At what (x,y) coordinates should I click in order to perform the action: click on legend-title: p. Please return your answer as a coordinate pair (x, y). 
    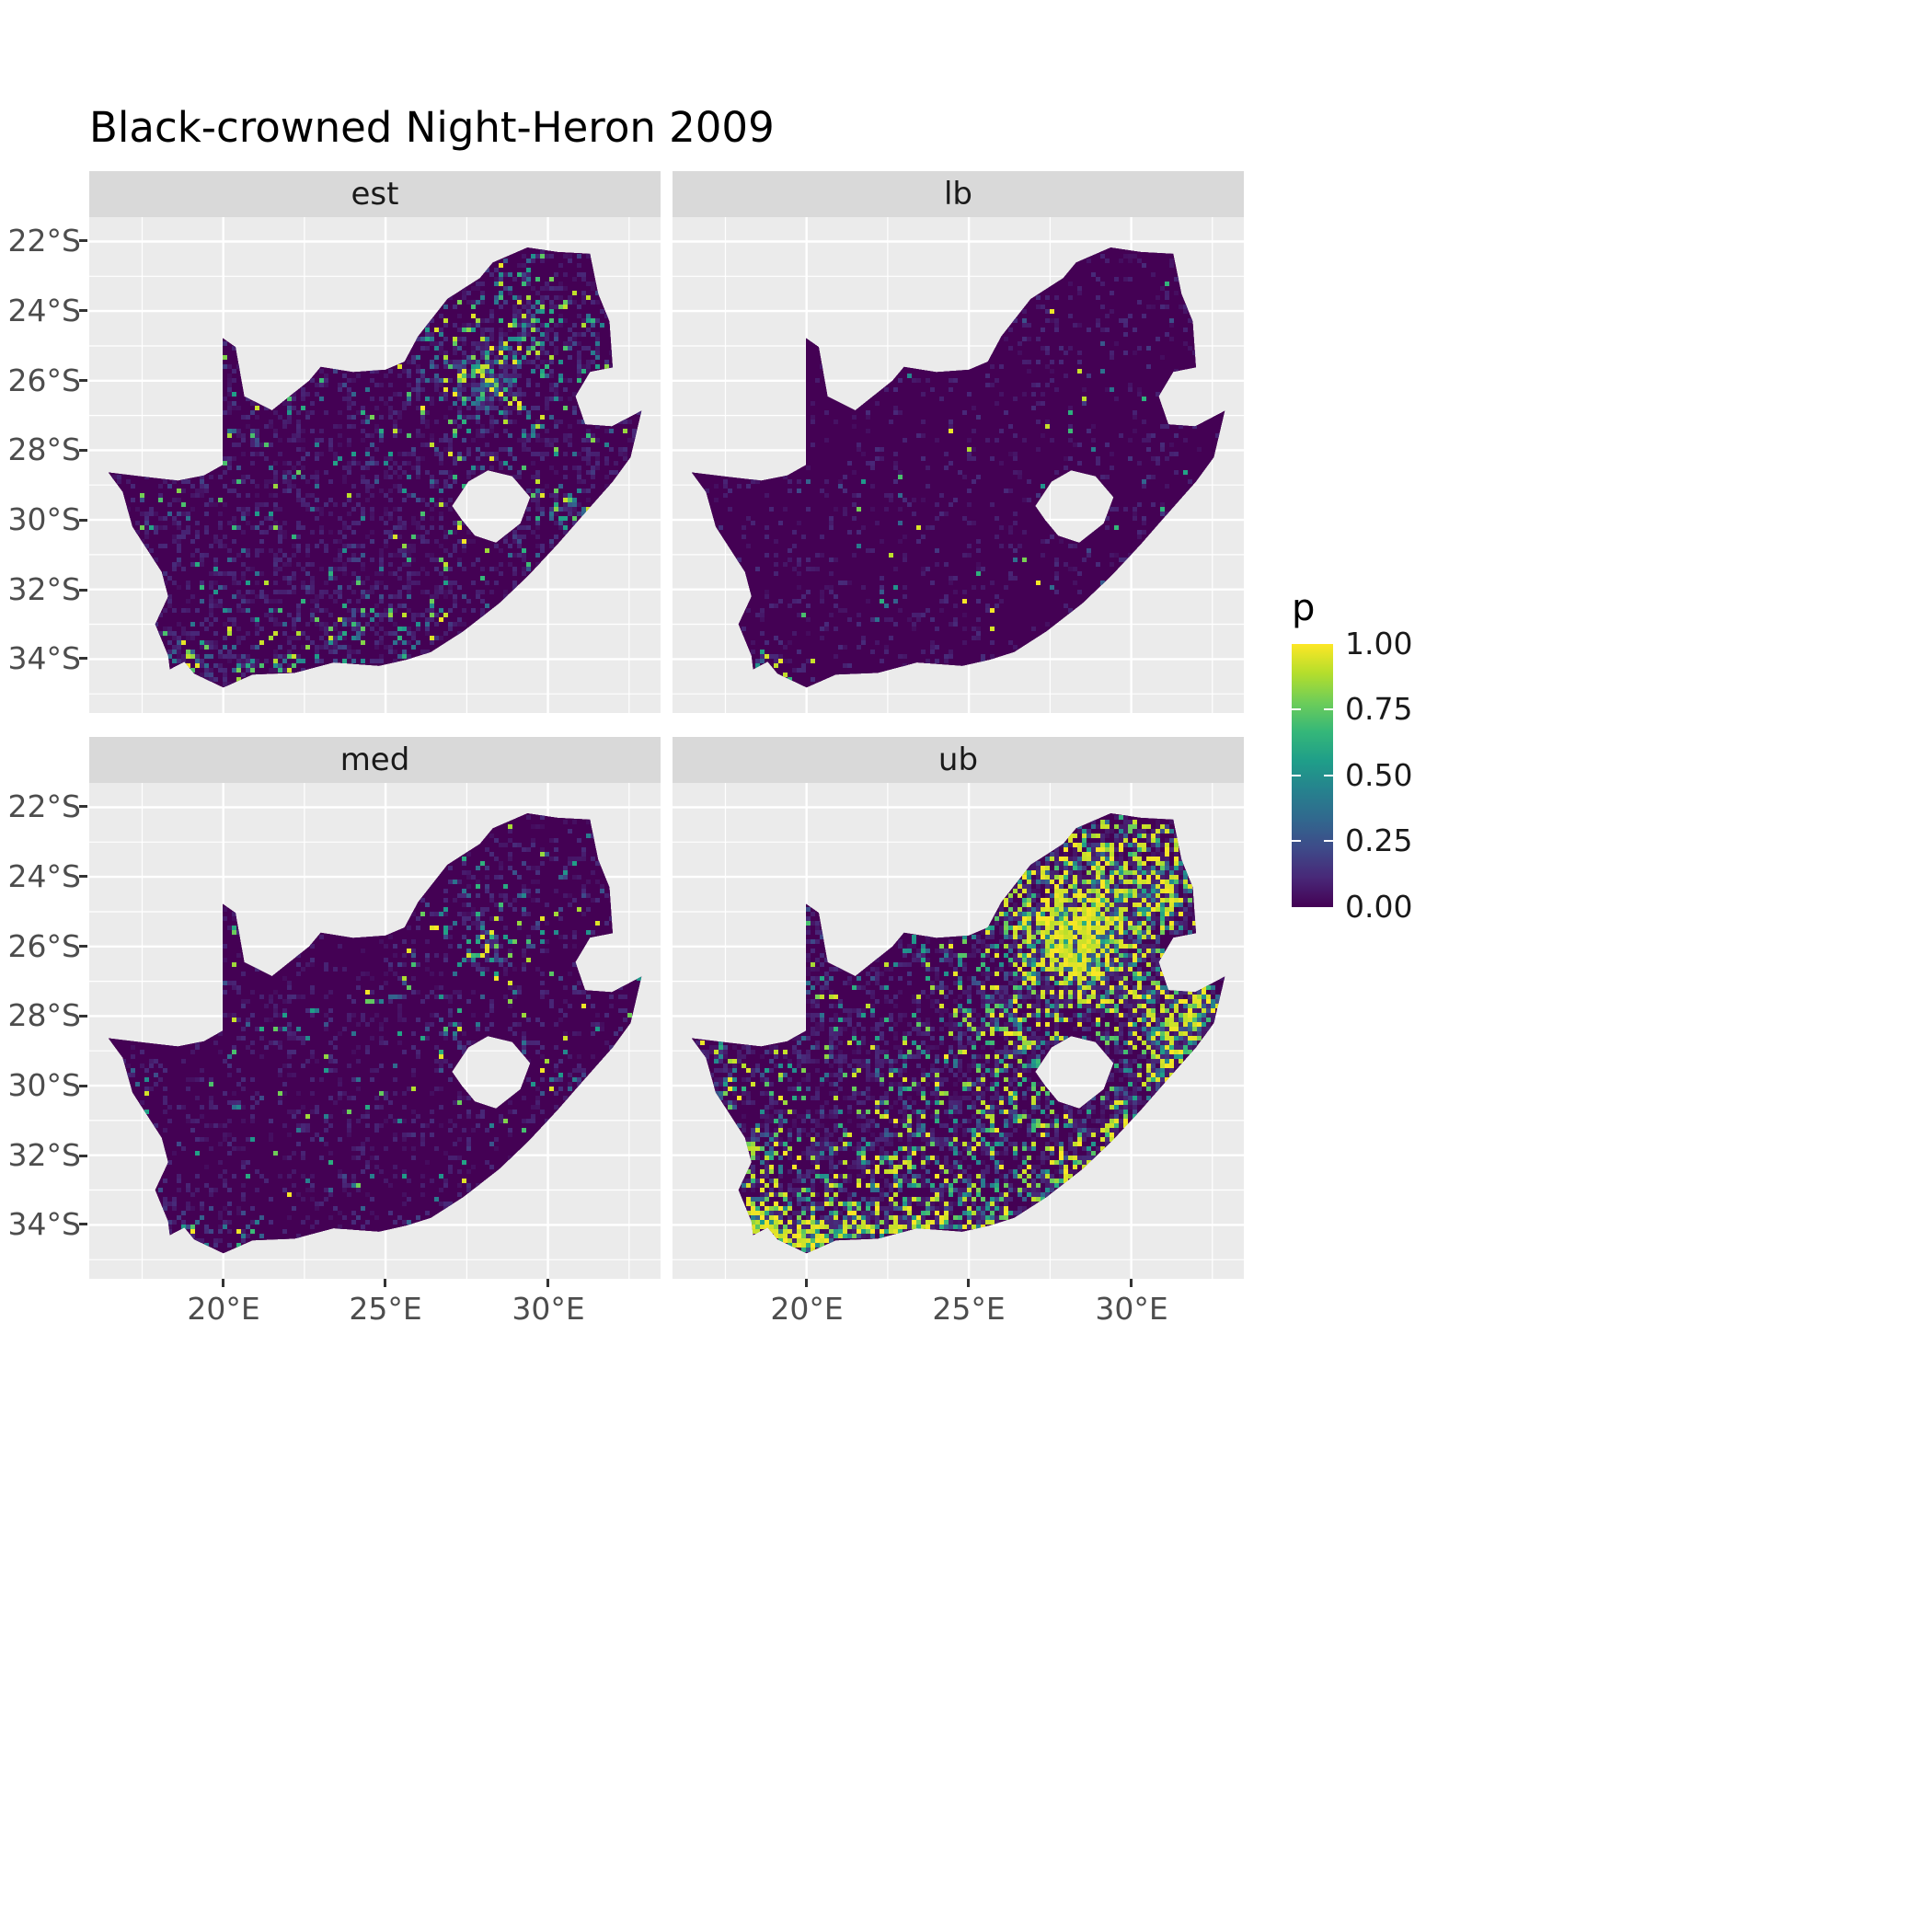
    Looking at the image, I should click on (1304, 608).